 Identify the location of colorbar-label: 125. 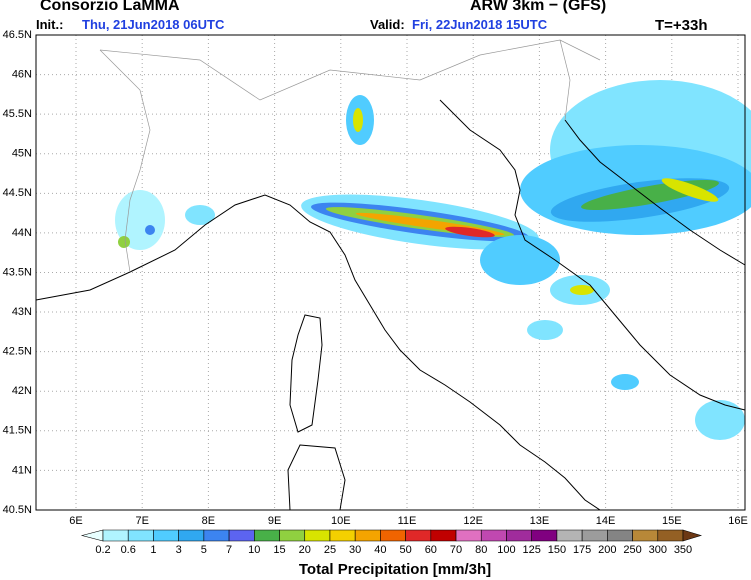
(532, 550).